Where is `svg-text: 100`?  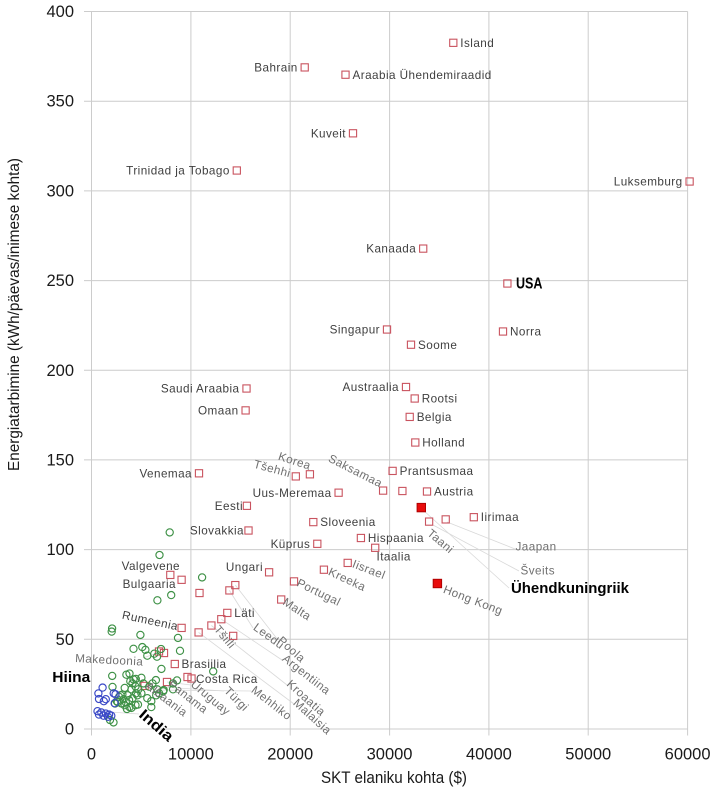
svg-text: 100 is located at coordinates (60, 550).